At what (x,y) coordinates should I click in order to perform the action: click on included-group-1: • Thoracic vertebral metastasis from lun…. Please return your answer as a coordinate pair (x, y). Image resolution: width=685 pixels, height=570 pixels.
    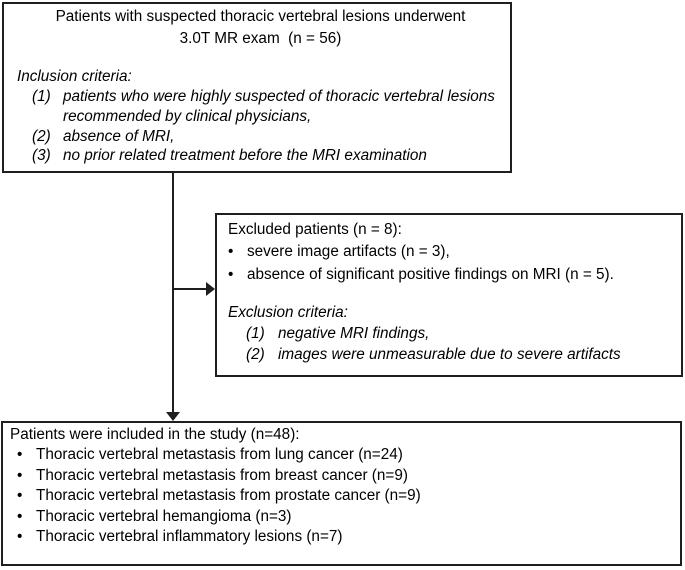
    Looking at the image, I should click on (342, 455).